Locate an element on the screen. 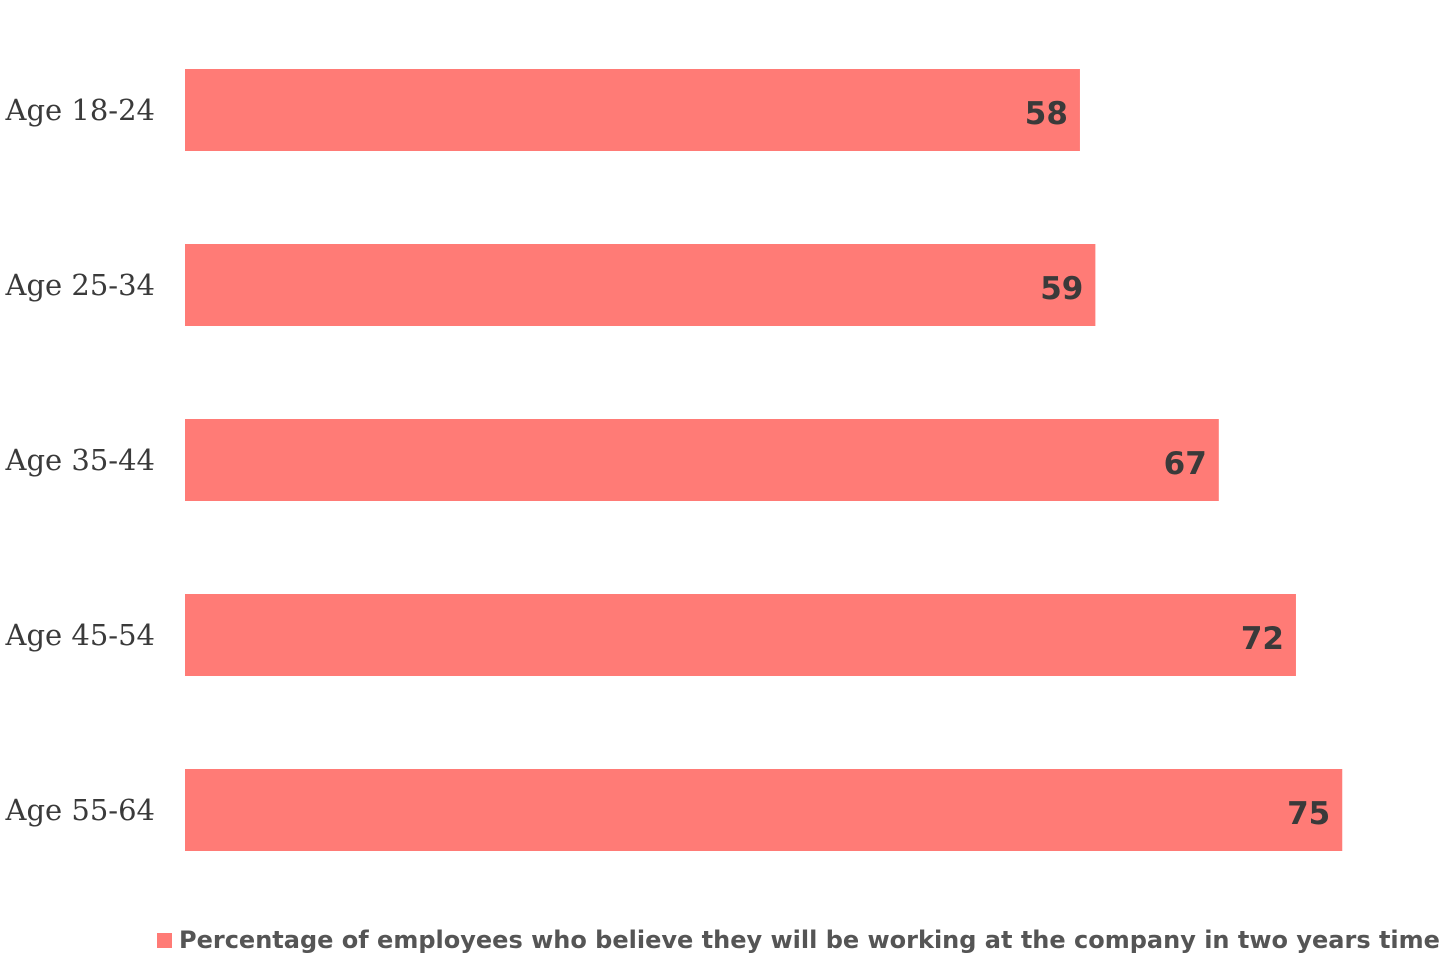 This screenshot has width=1440, height=976. data-label: 58 is located at coordinates (1046, 114).